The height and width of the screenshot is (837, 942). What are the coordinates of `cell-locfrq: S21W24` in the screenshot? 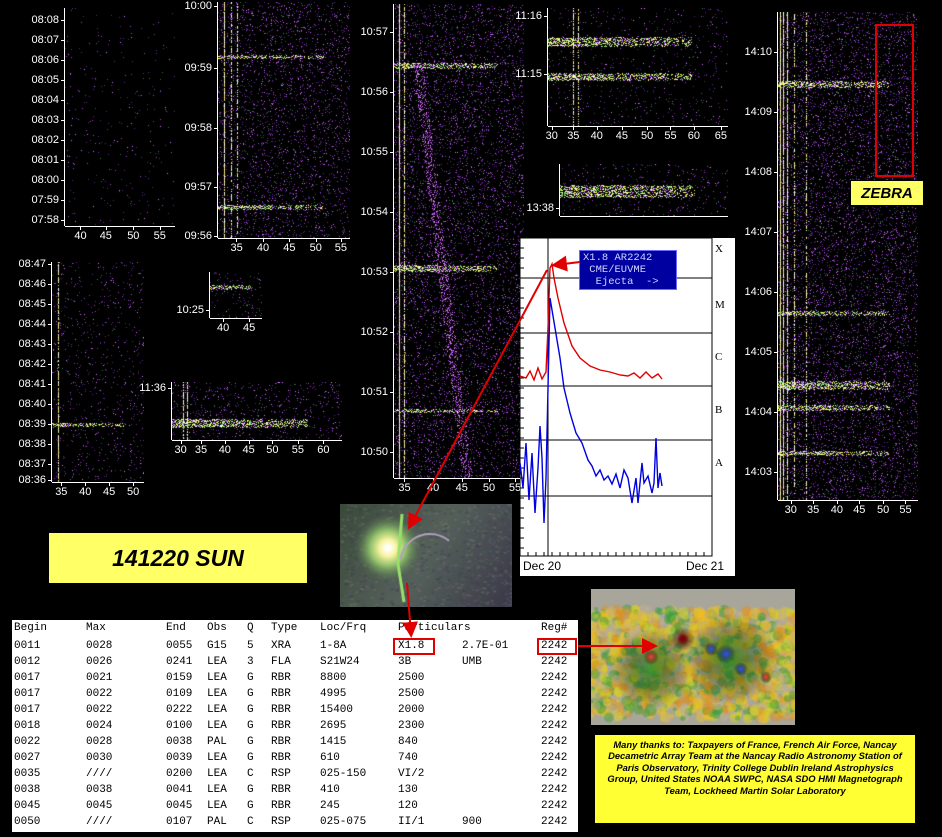 It's located at (340, 662).